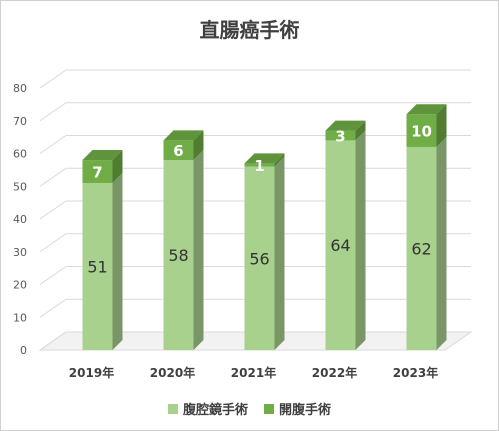 Image resolution: width=499 pixels, height=431 pixels. I want to click on data-label: 58, so click(178, 255).